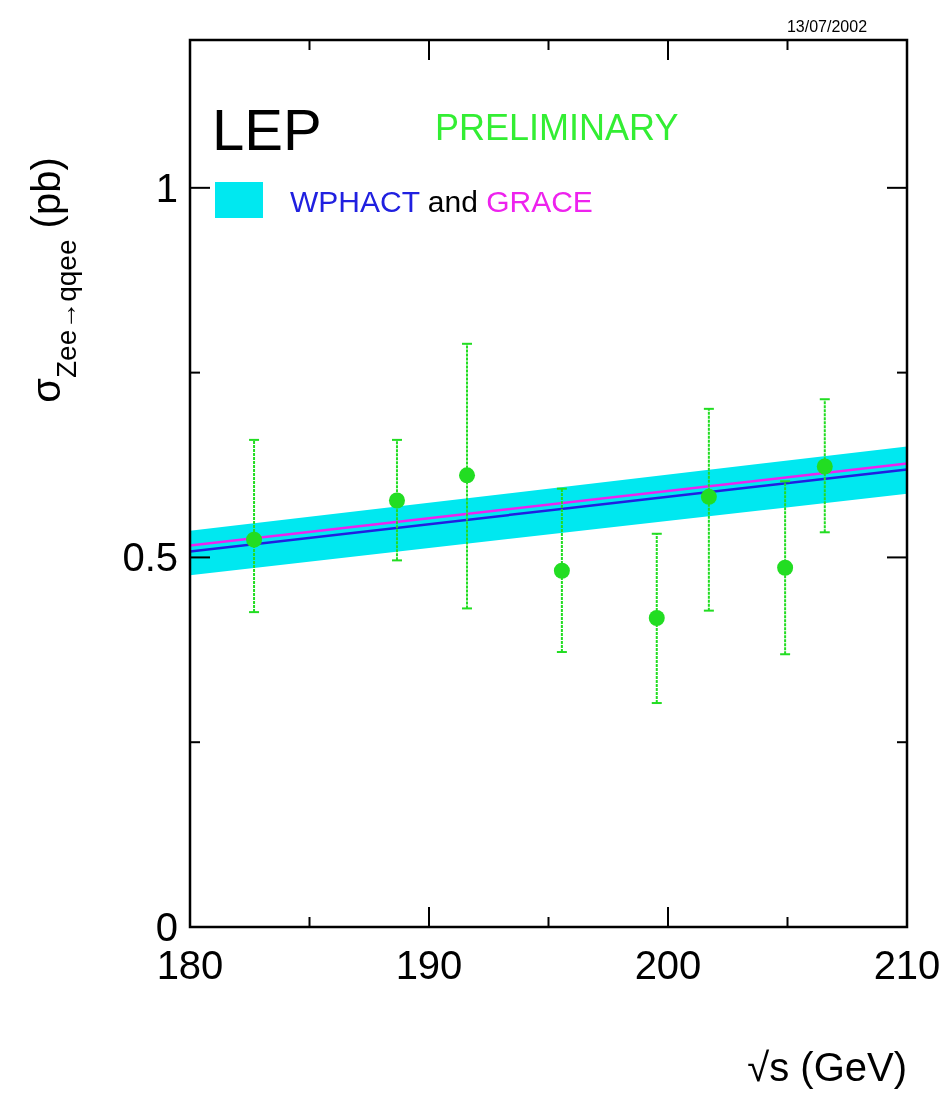 The height and width of the screenshot is (1103, 947). I want to click on text: 13/07/2002, so click(827, 26).